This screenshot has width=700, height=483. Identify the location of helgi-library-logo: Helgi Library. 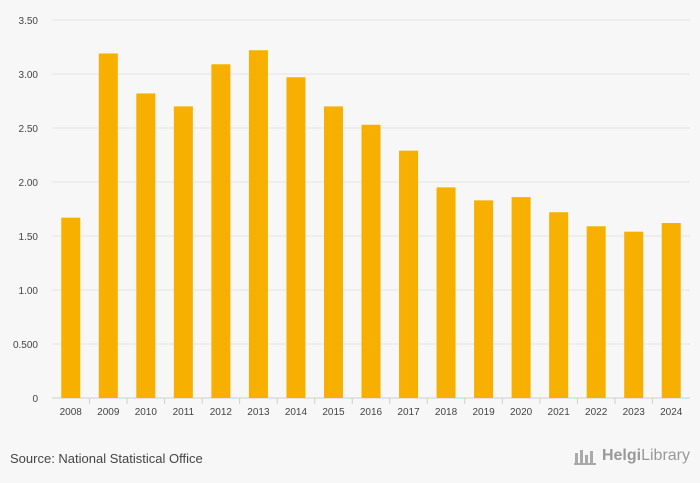
(631, 456).